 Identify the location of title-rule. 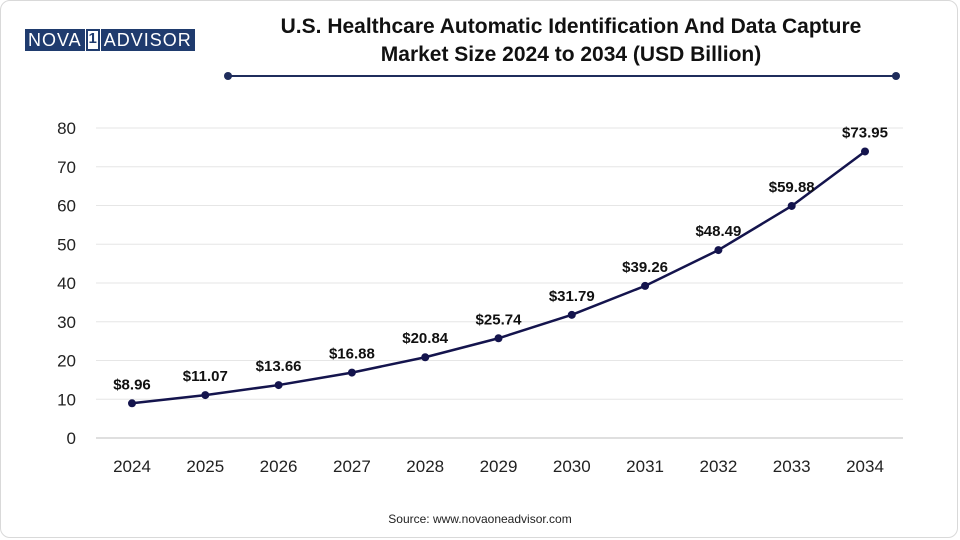
(562, 76).